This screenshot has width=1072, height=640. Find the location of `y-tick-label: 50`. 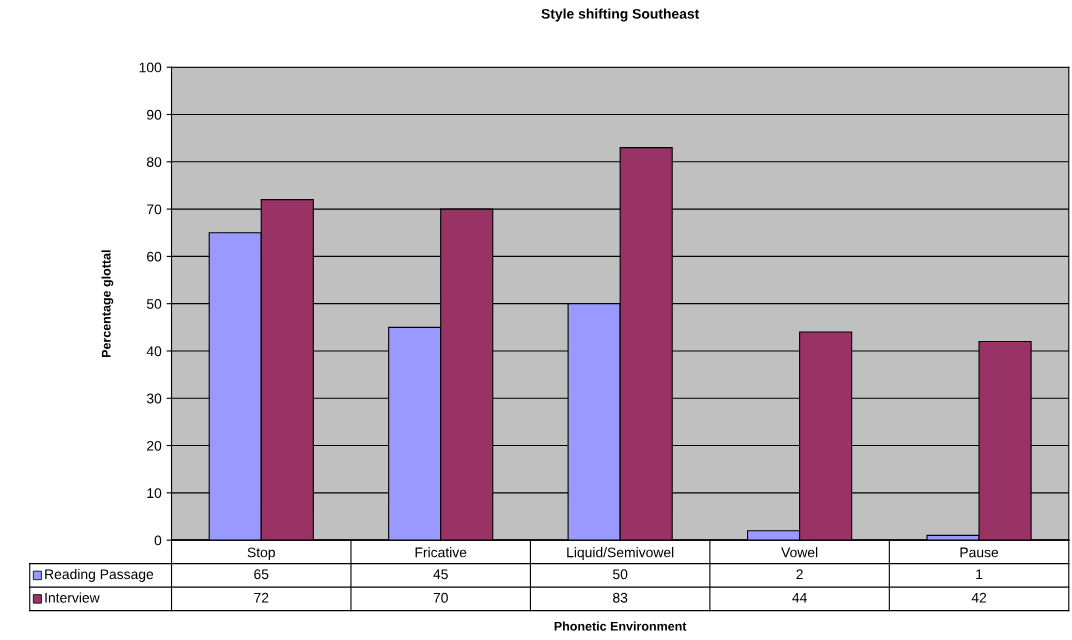

y-tick-label: 50 is located at coordinates (154, 304).